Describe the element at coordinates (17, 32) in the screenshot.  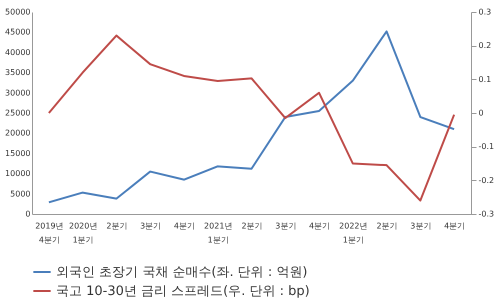
I see `y-tick-label: 45000` at that location.